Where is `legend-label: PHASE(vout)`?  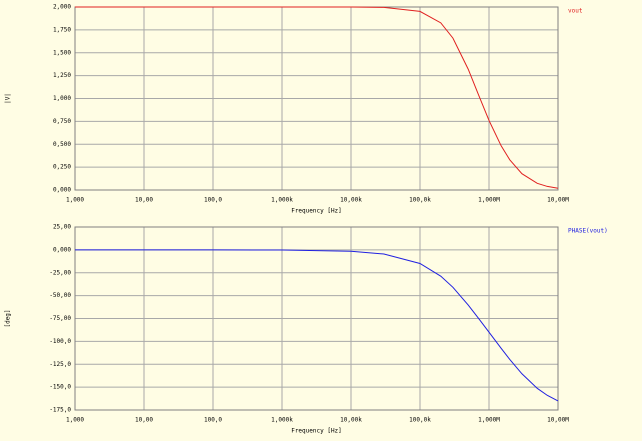
legend-label: PHASE(vout) is located at coordinates (588, 231).